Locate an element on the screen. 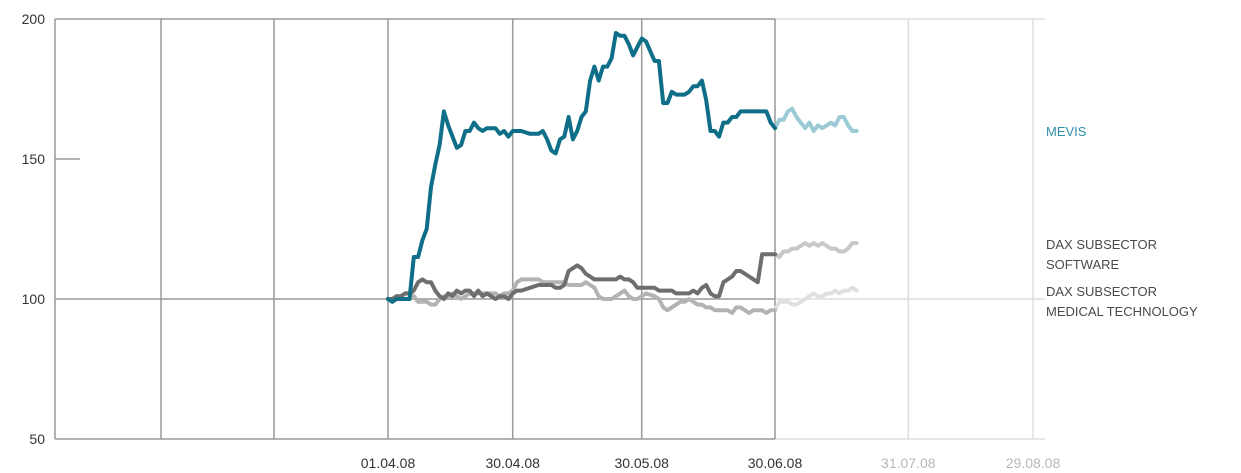 This screenshot has height=473, width=1241. x-tick-label: 30.04.08 is located at coordinates (512, 463).